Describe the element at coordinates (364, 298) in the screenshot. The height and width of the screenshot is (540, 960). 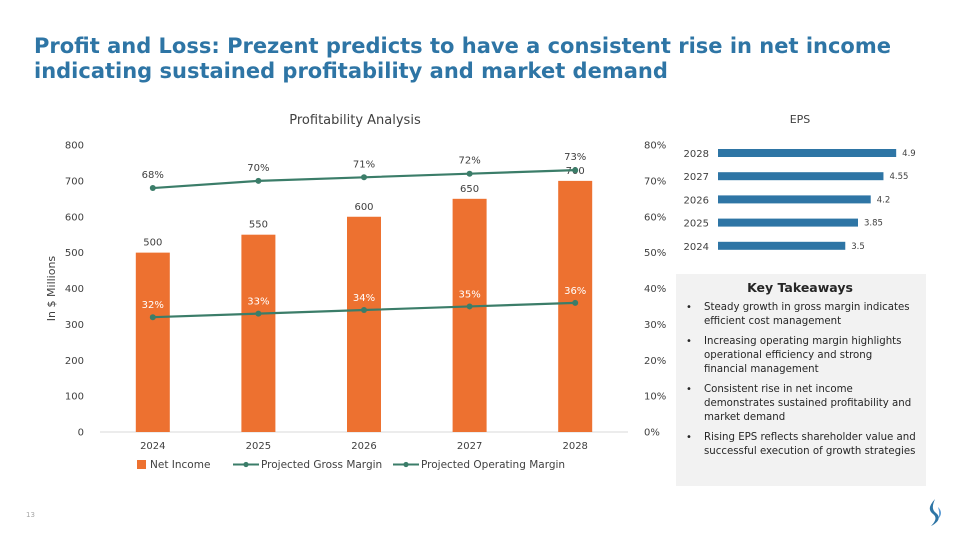
I see `operating-margin-data-label: 34%` at that location.